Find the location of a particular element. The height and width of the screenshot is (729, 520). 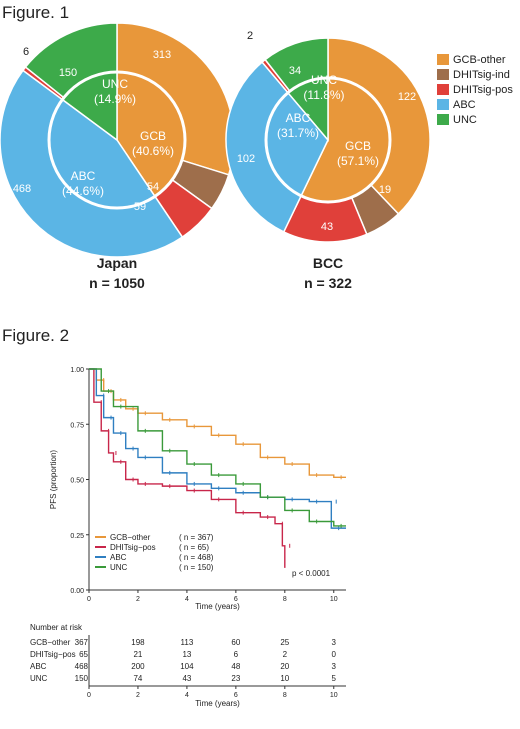

legend-label-abc: ABC is located at coordinates (464, 105).